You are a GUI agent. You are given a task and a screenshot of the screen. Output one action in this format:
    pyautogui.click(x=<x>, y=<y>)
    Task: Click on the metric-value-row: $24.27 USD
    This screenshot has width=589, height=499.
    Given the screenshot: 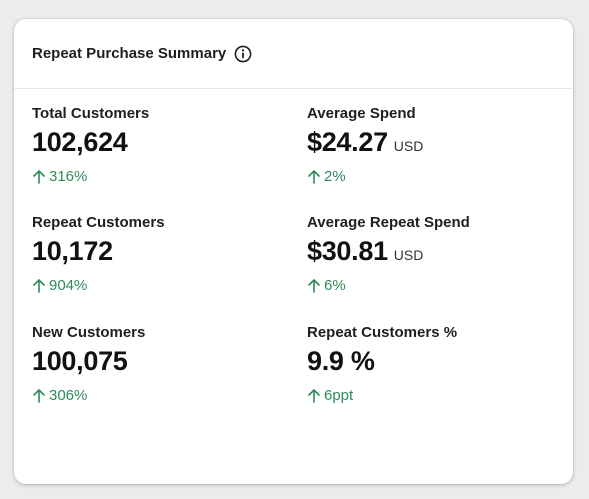 What is the action you would take?
    pyautogui.click(x=365, y=142)
    